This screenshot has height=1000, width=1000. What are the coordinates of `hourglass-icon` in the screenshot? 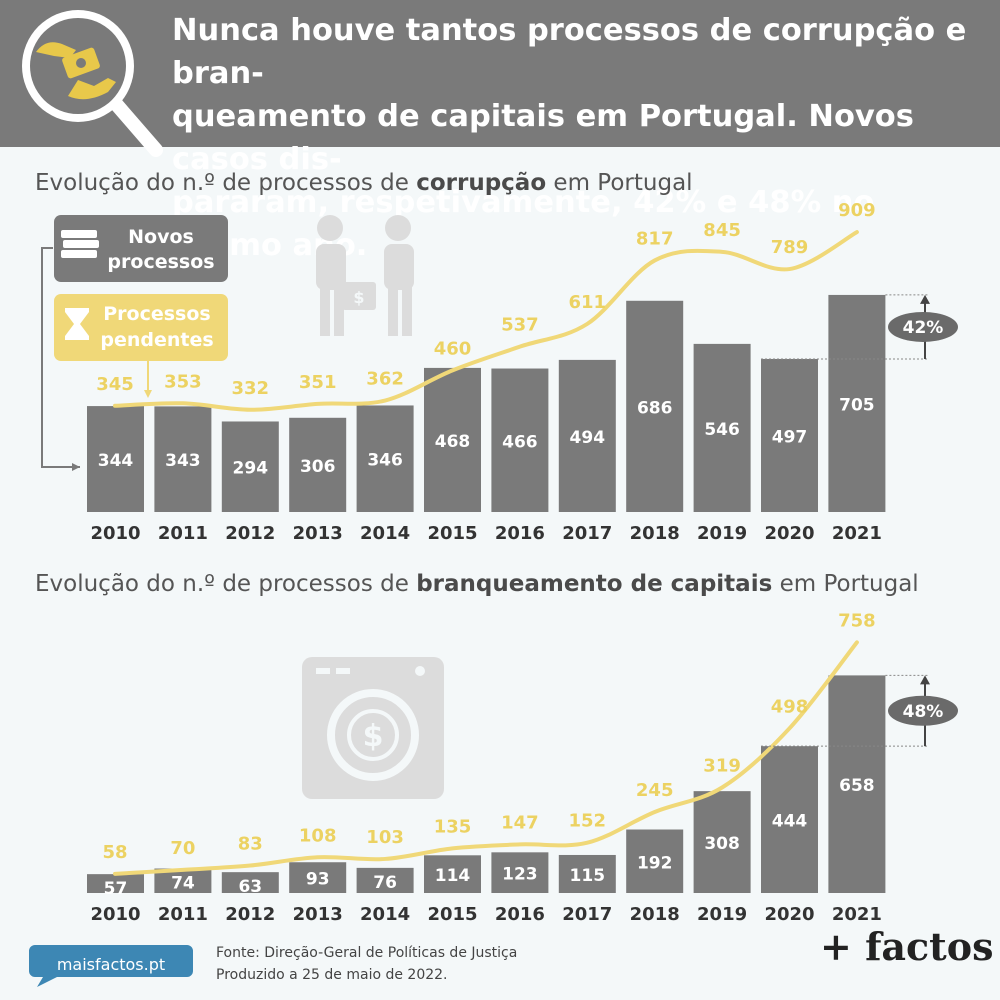 It's located at (77, 324).